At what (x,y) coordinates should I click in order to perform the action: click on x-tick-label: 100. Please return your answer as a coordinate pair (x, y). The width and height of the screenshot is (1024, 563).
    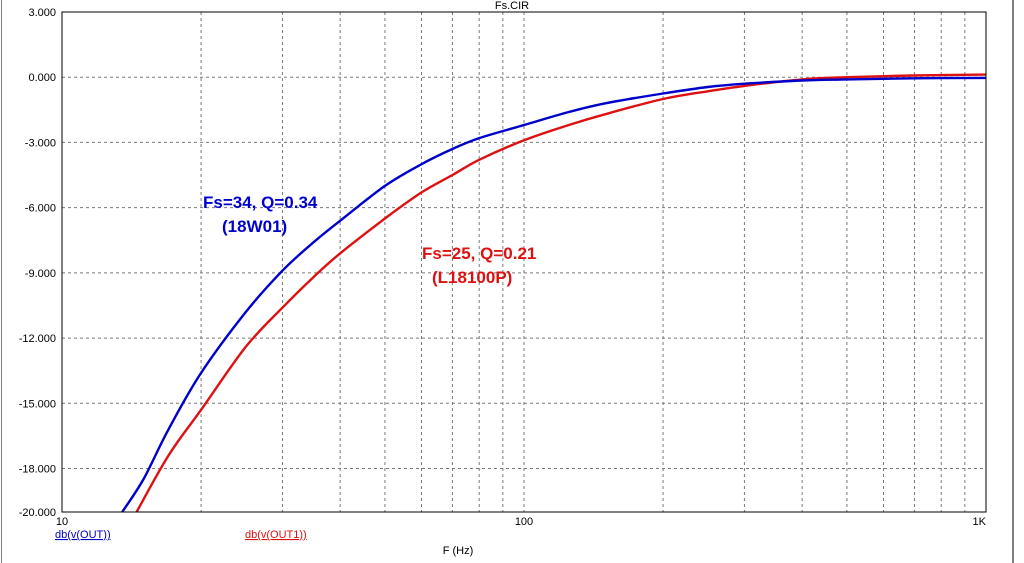
    Looking at the image, I should click on (524, 522).